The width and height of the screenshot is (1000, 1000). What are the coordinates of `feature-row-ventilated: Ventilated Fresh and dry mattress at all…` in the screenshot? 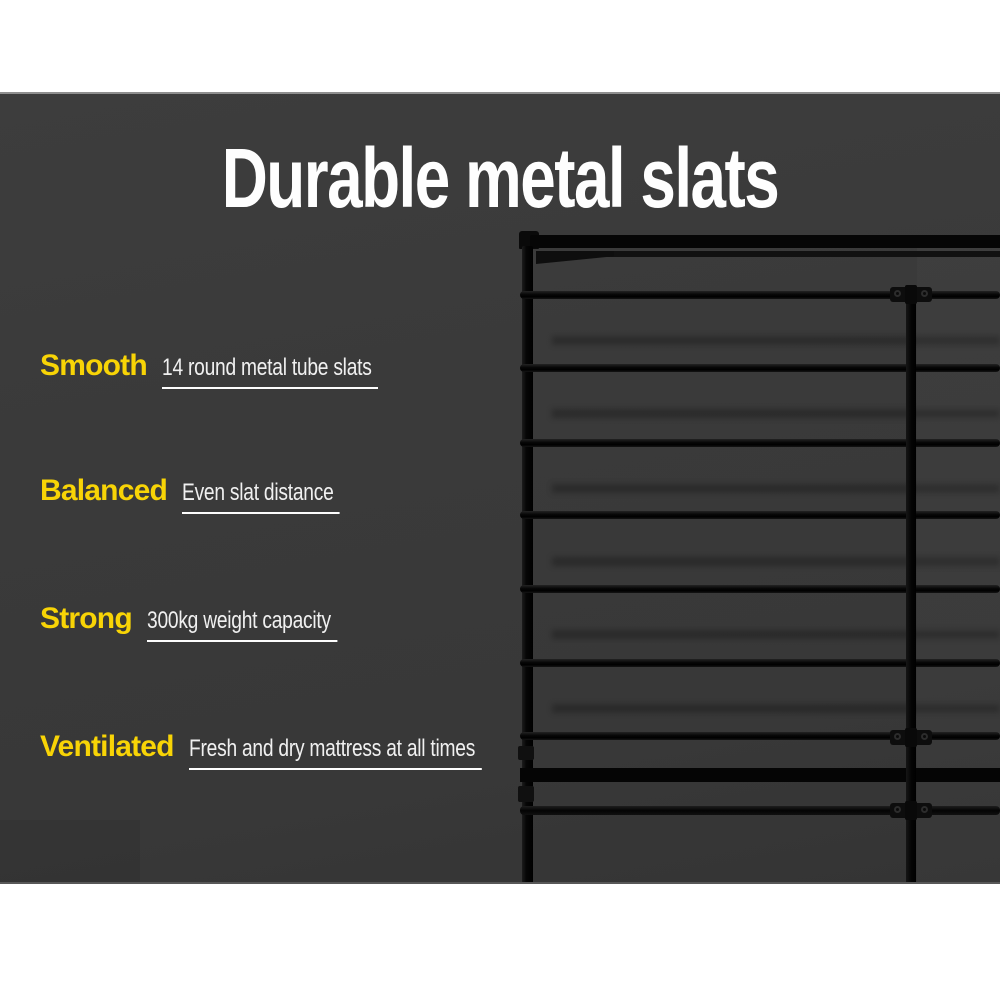 It's located at (297, 750).